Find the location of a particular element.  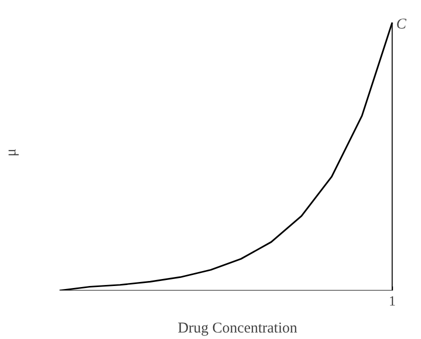

y-axis-title: μ is located at coordinates (12, 152).